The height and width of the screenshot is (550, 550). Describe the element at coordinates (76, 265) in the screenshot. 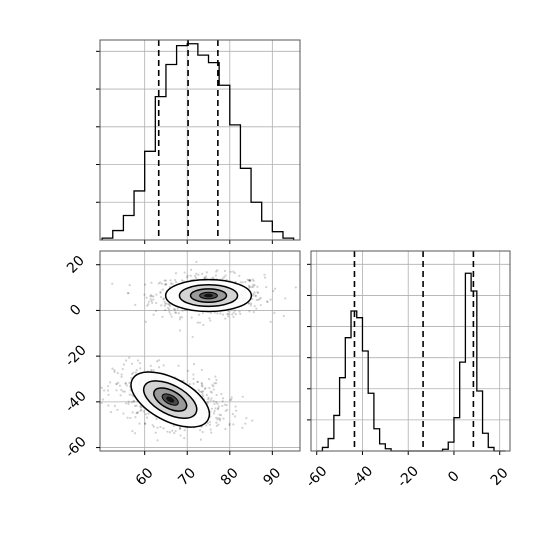

I see `y-tick-label: 20` at that location.